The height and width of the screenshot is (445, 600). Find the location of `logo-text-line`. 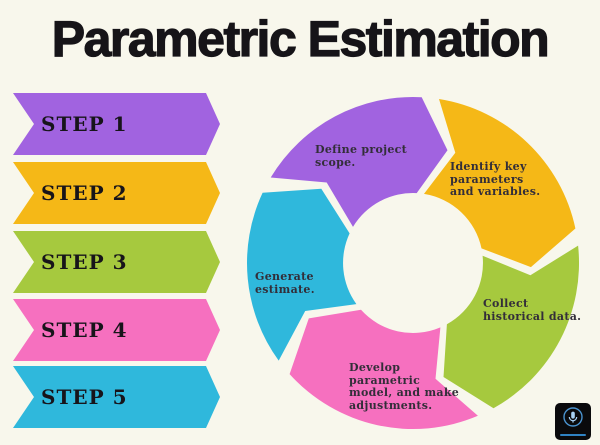

logo-text-line is located at coordinates (573, 435).